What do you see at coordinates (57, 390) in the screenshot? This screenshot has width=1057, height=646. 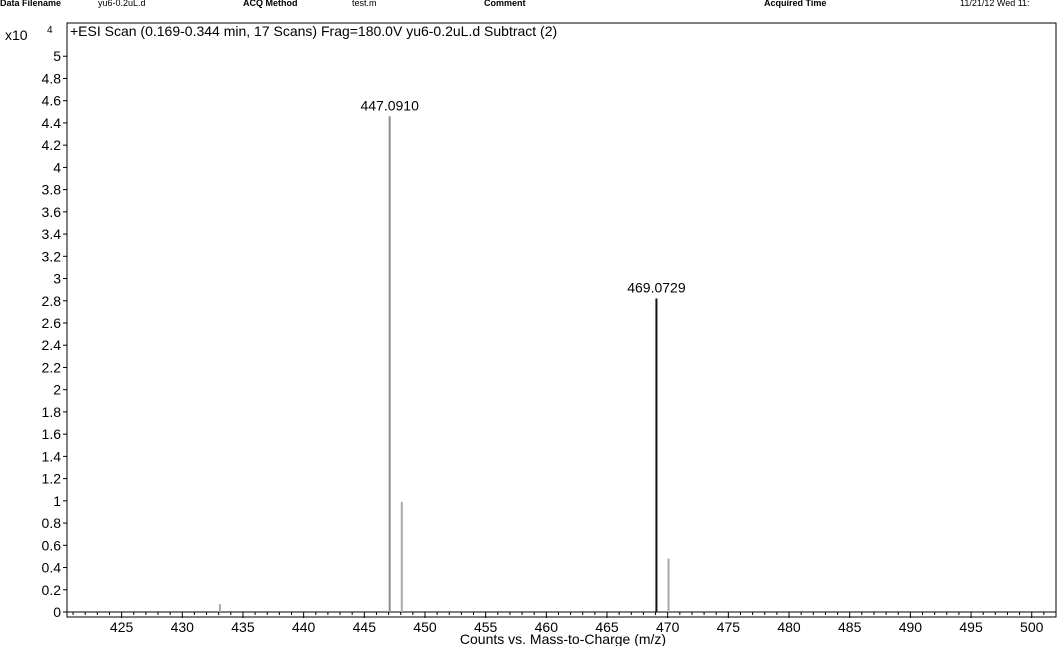 I see `y-tick-label: 2` at bounding box center [57, 390].